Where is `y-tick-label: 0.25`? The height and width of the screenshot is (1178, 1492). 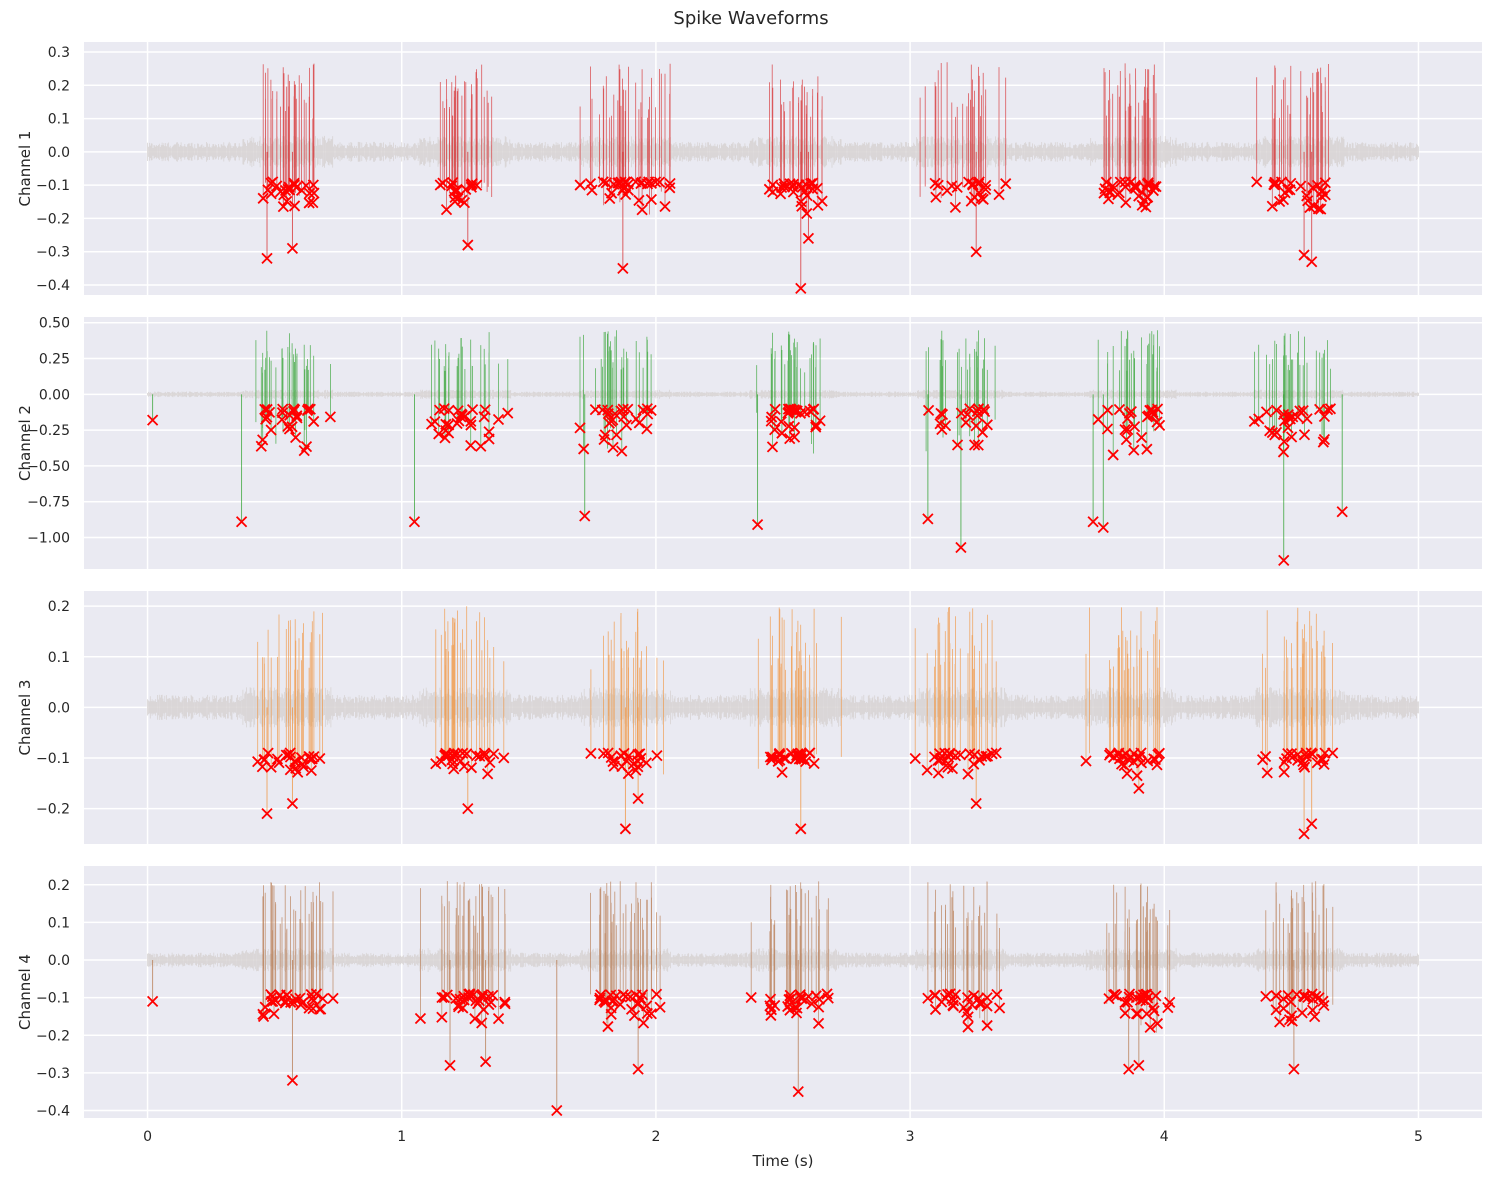 y-tick-label: 0.25 is located at coordinates (54, 360).